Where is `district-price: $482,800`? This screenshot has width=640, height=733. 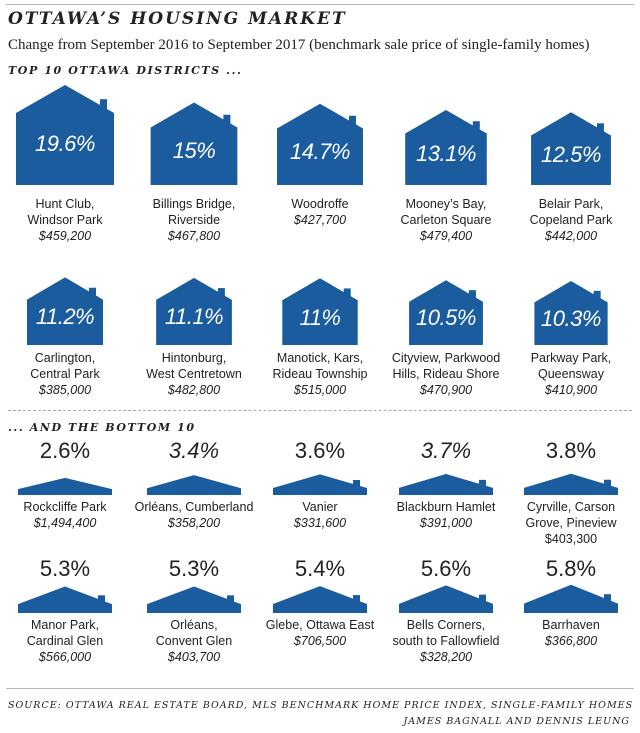
district-price: $482,800 is located at coordinates (194, 390).